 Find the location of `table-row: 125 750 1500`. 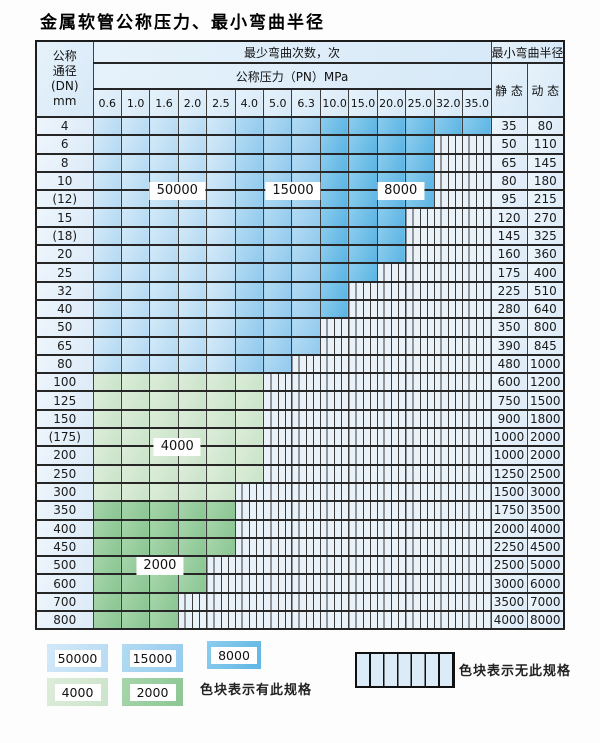

table-row: 125 750 1500 is located at coordinates (300, 401).